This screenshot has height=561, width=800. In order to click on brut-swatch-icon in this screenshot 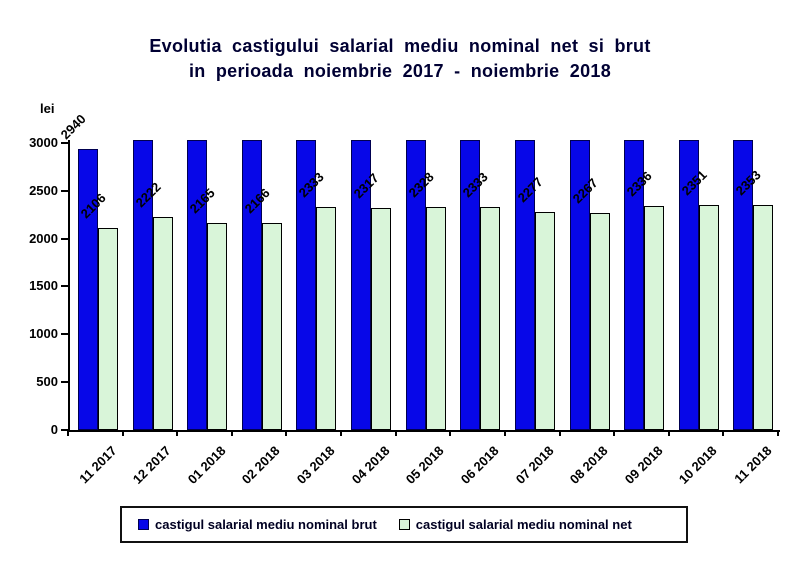, I will do `click(143, 524)`.